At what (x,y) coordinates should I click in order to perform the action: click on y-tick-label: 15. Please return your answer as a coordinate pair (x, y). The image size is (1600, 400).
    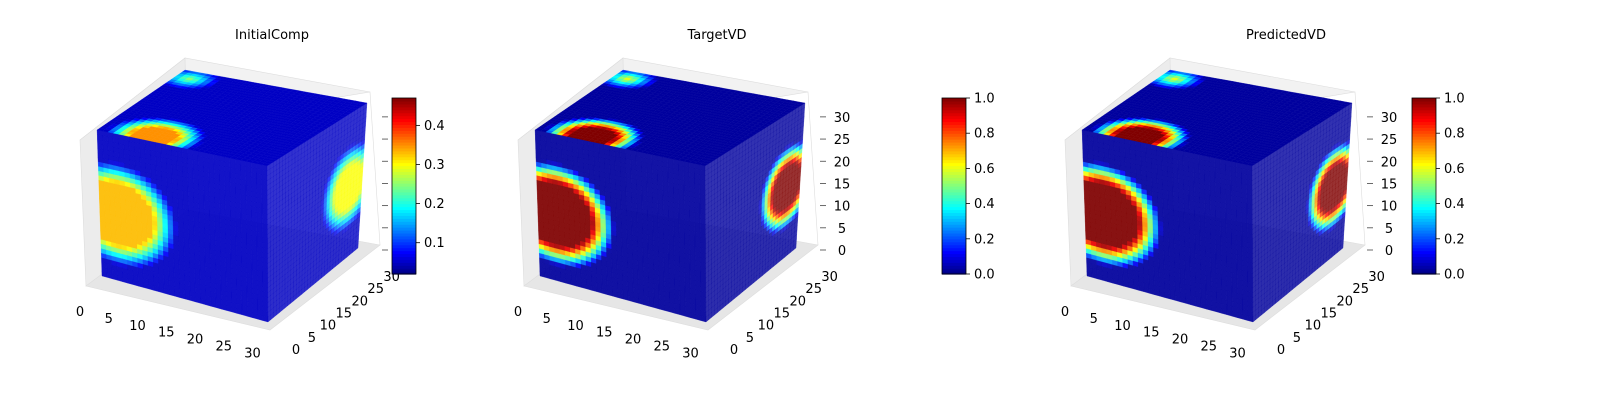
    Looking at the image, I should click on (344, 313).